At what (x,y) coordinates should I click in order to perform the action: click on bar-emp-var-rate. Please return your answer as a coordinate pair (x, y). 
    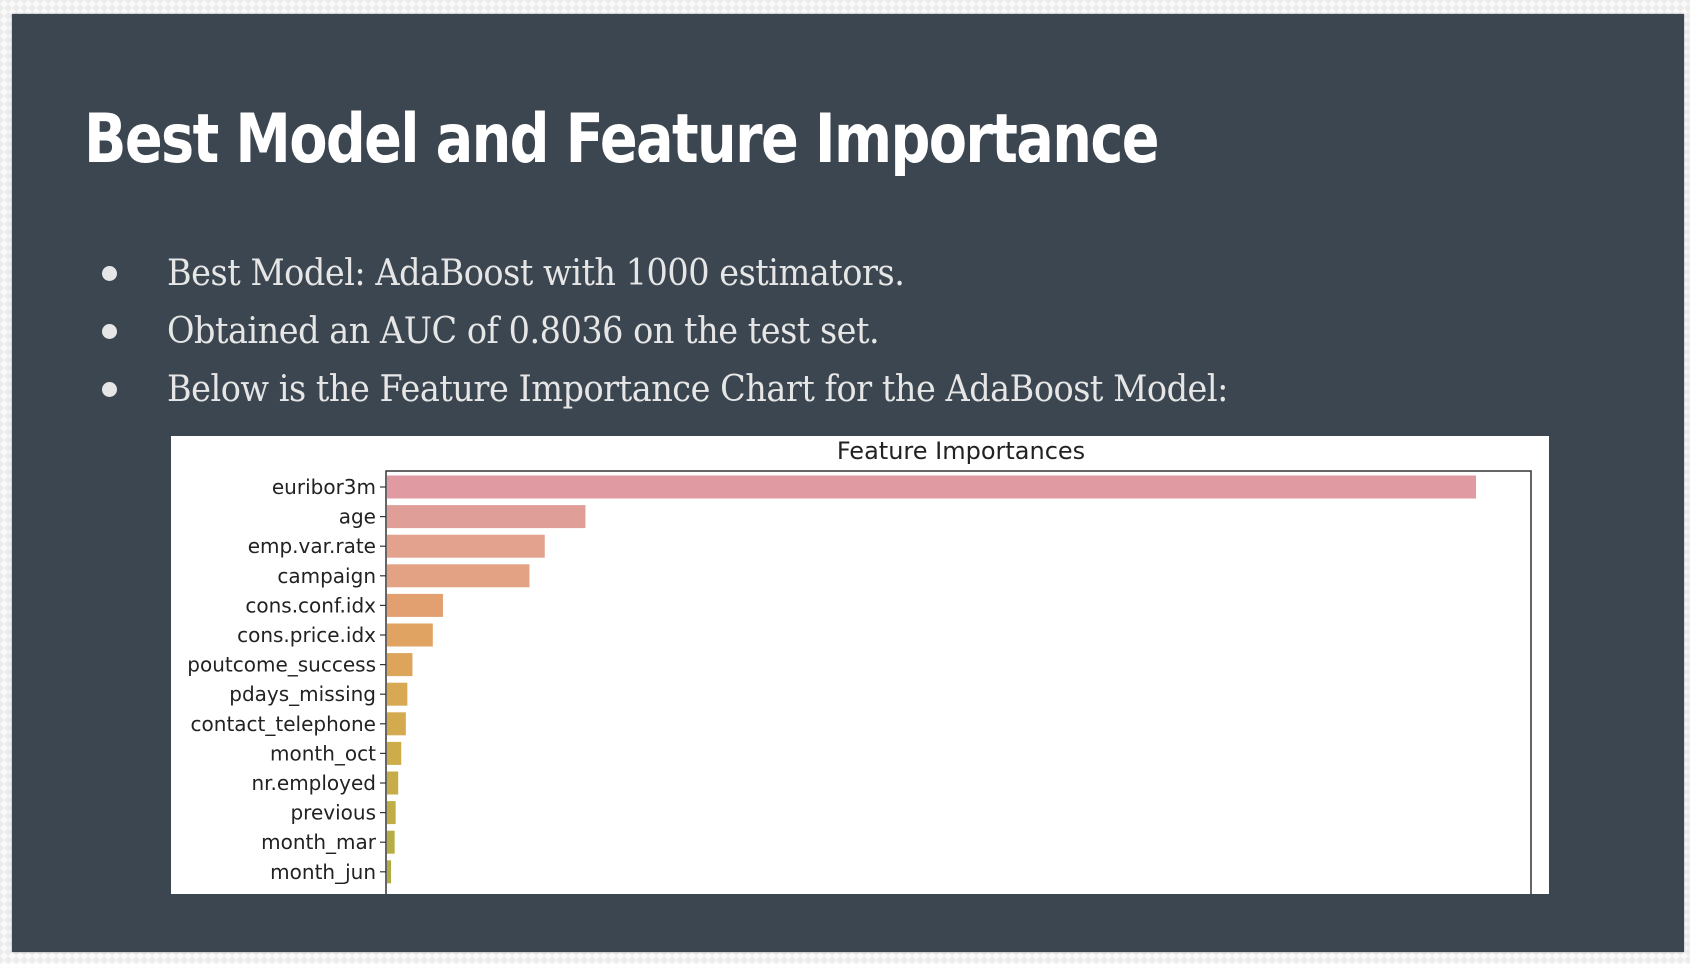
    Looking at the image, I should click on (466, 546).